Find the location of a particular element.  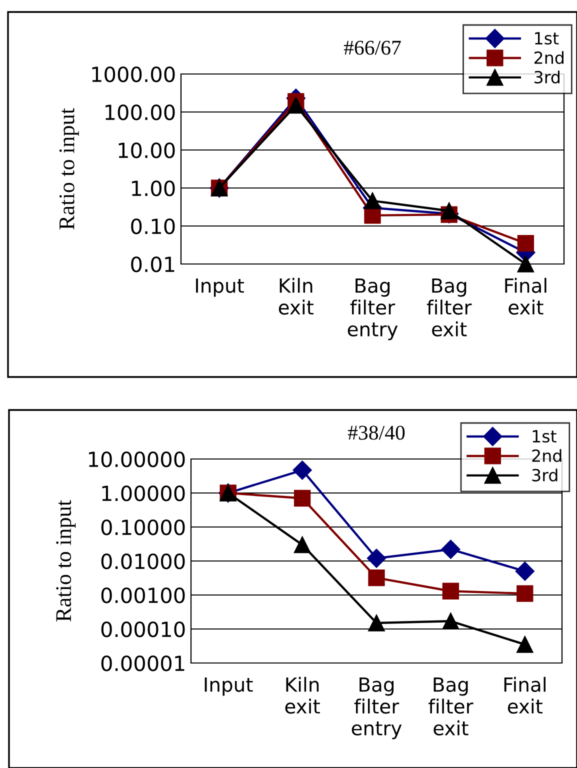

y-tick-label: 10.00000 is located at coordinates (137, 459).